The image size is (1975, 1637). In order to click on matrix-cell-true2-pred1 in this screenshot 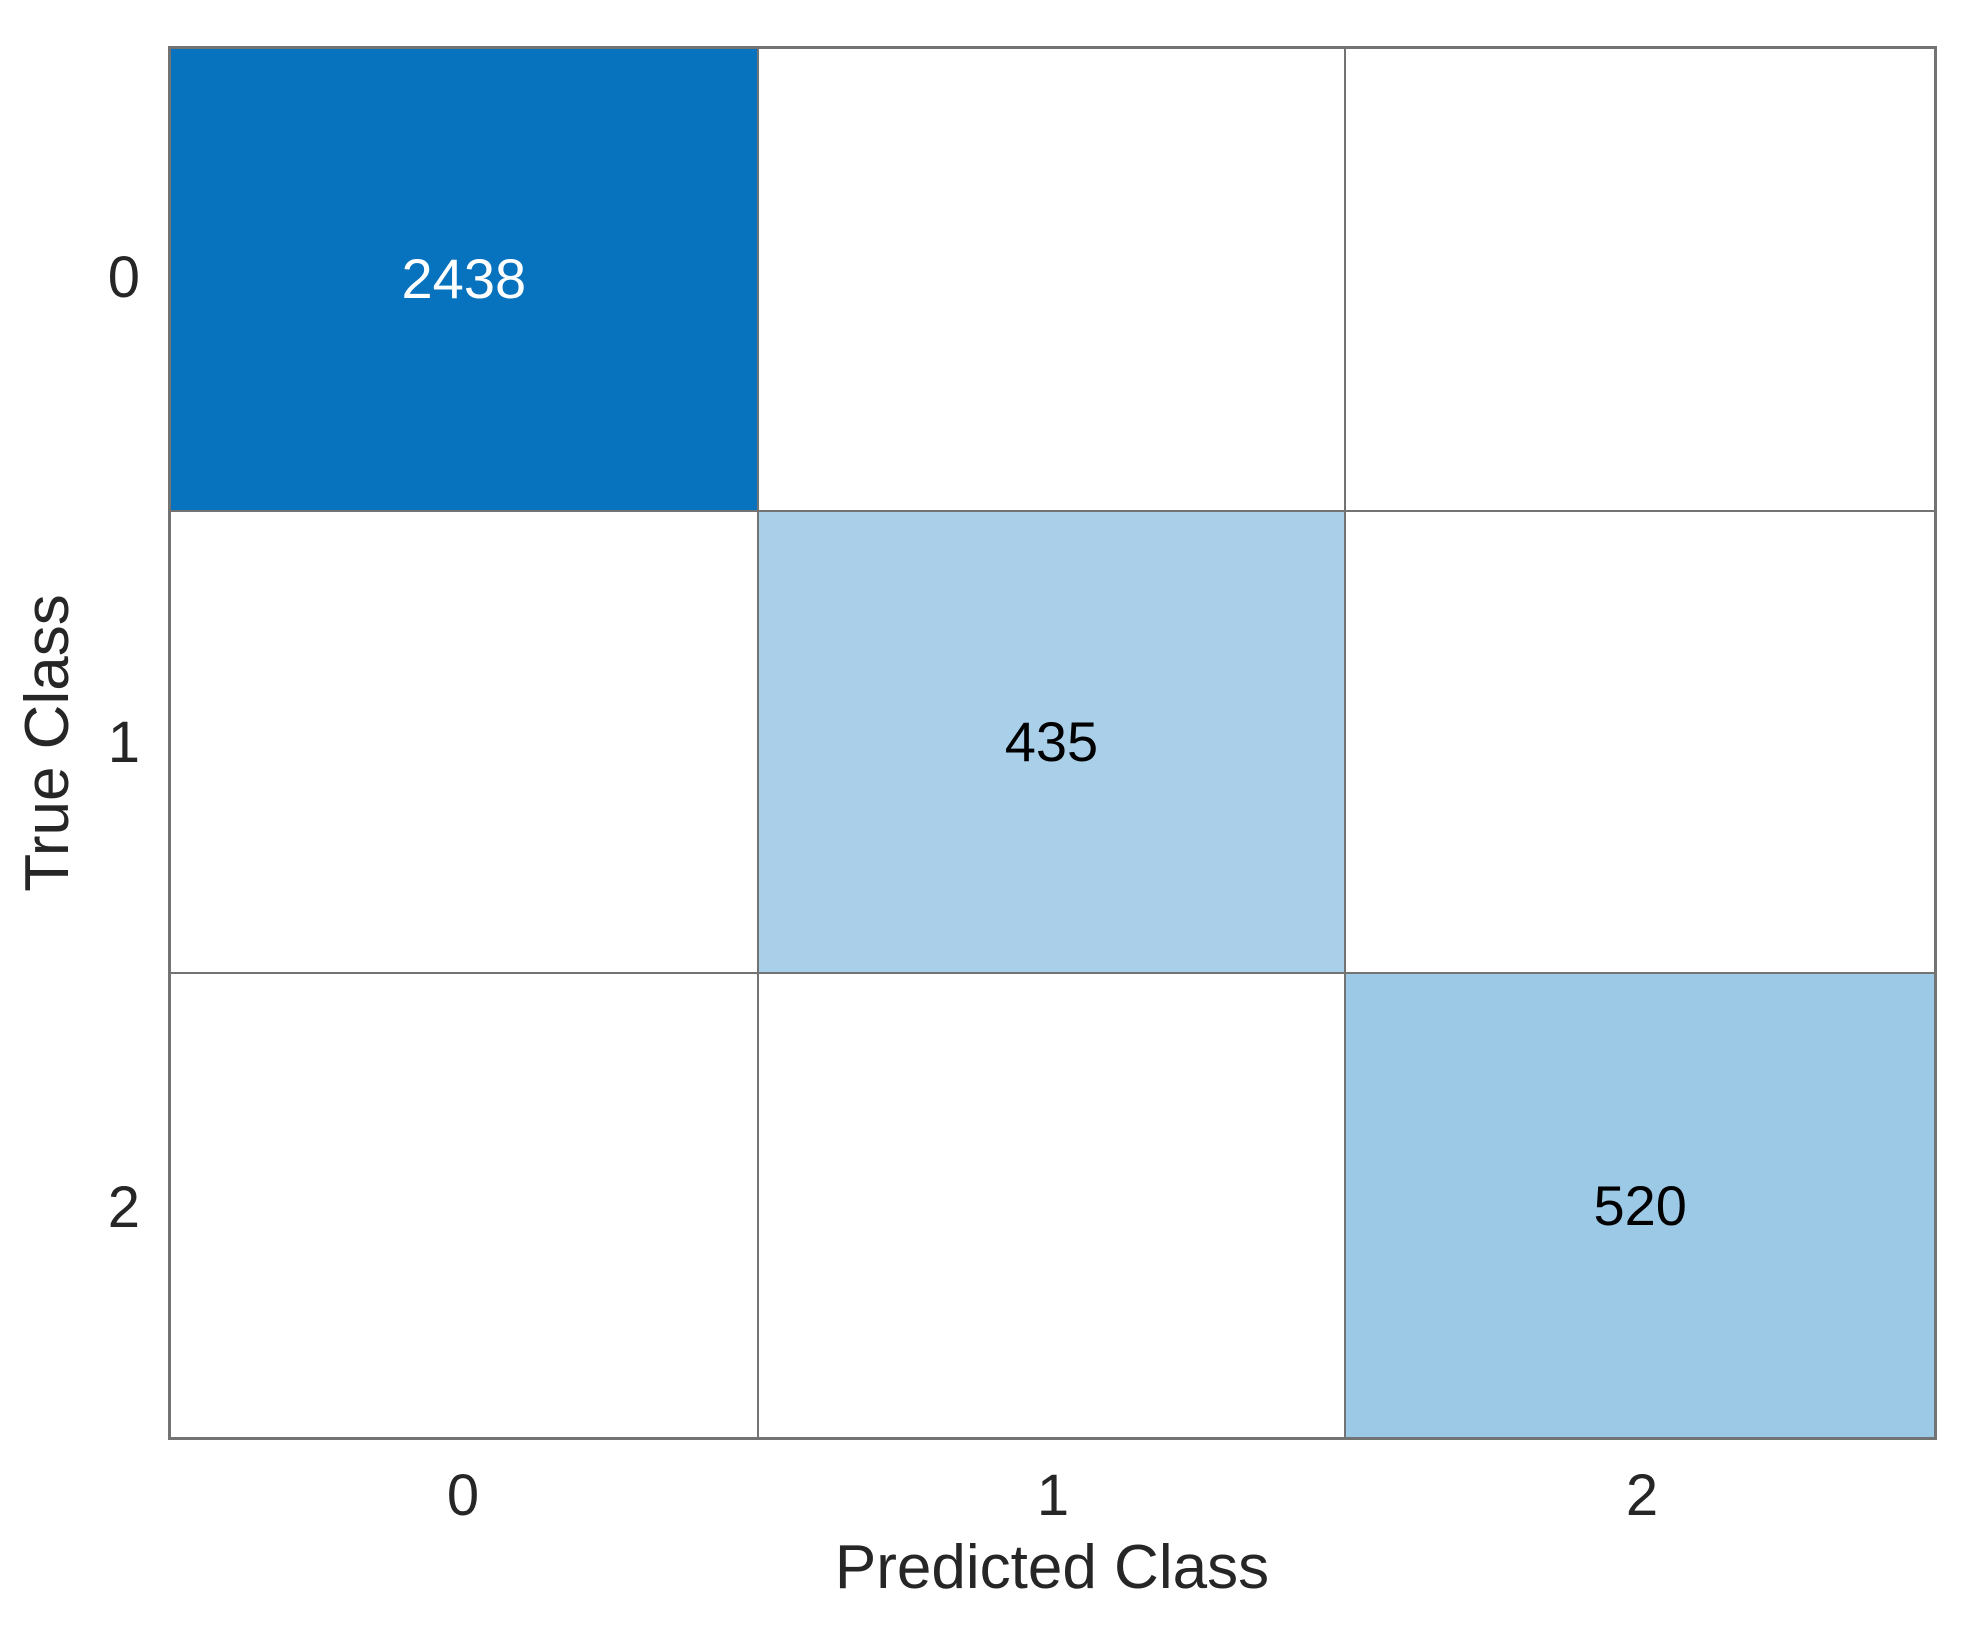, I will do `click(1052, 1205)`.